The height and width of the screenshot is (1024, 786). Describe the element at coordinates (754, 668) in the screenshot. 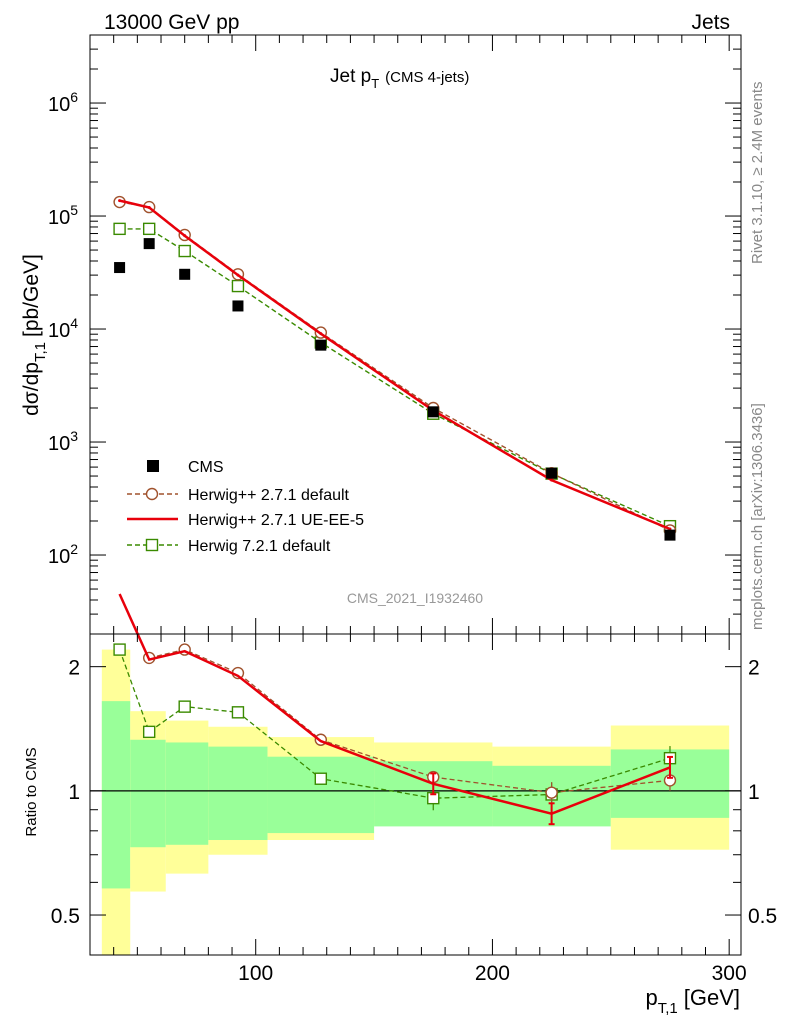

I see `ratio-y-tick-label-right: 2` at that location.